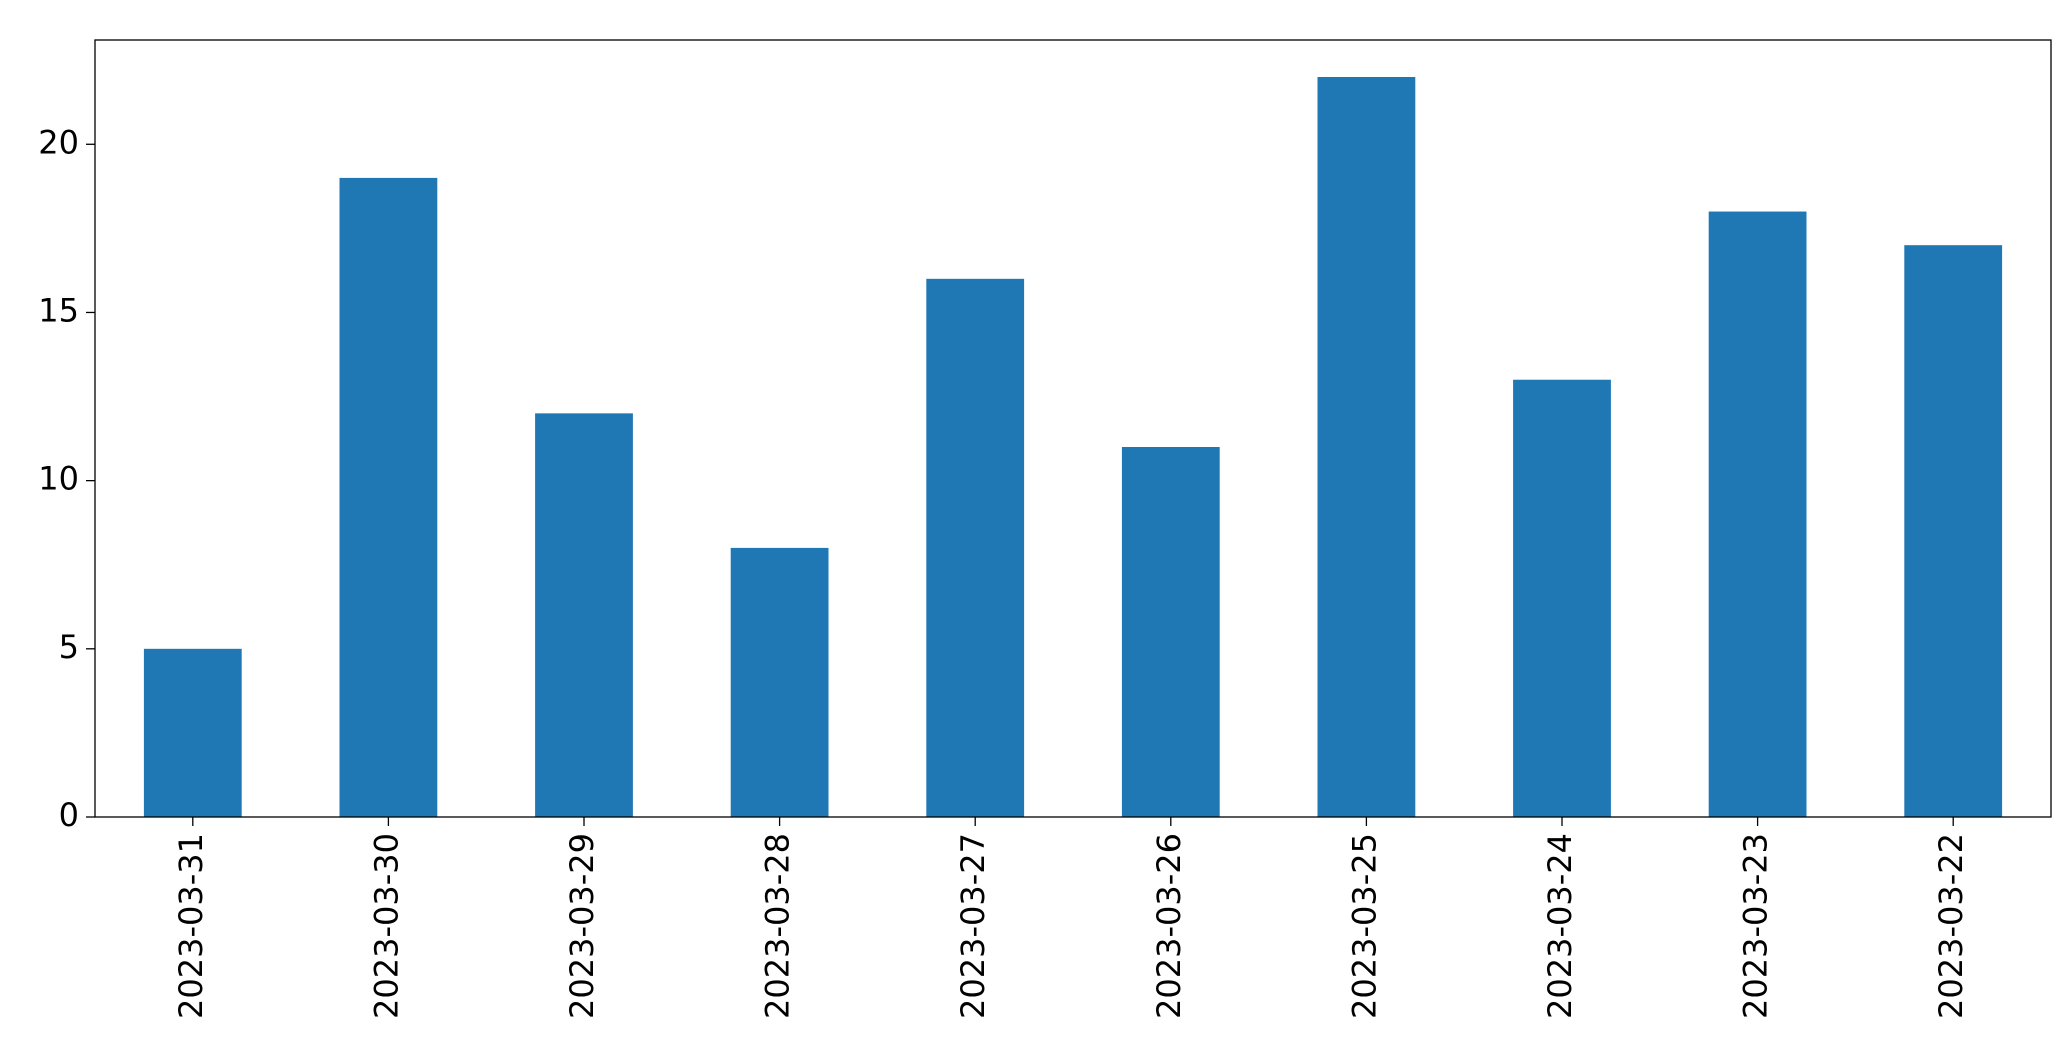 Image resolution: width=2071 pixels, height=1061 pixels. I want to click on x-tick-label: 2023-03-22, so click(1951, 926).